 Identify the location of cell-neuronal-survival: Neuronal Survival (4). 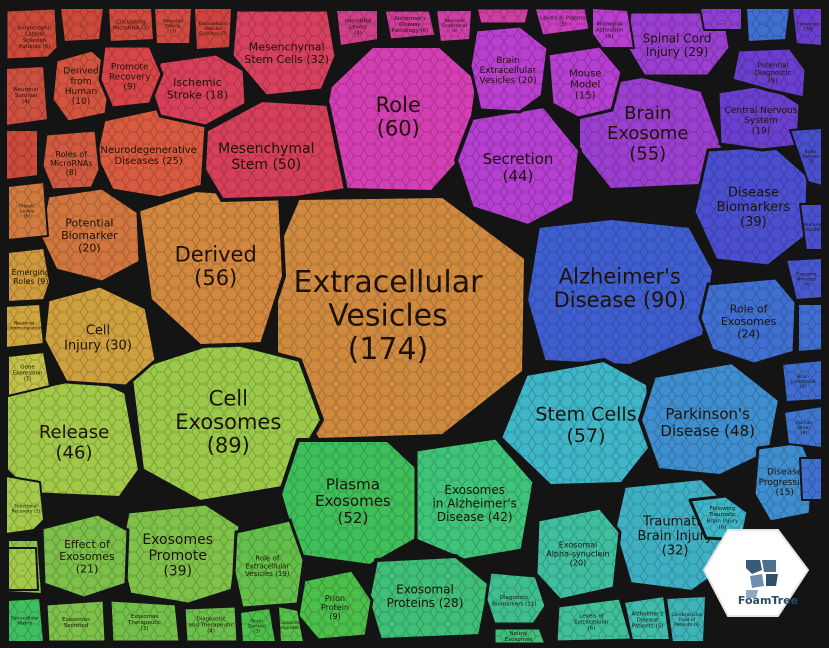
(27, 96).